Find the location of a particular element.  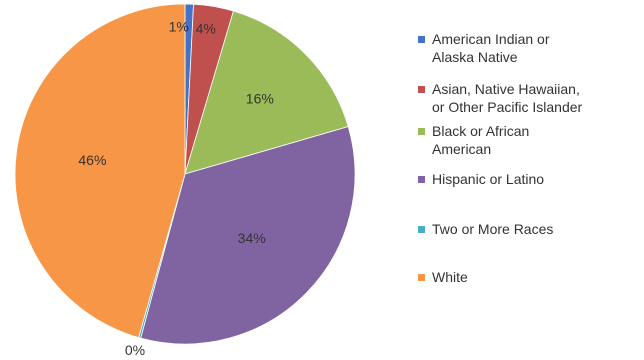

slice-data-label: 1% is located at coordinates (179, 27).